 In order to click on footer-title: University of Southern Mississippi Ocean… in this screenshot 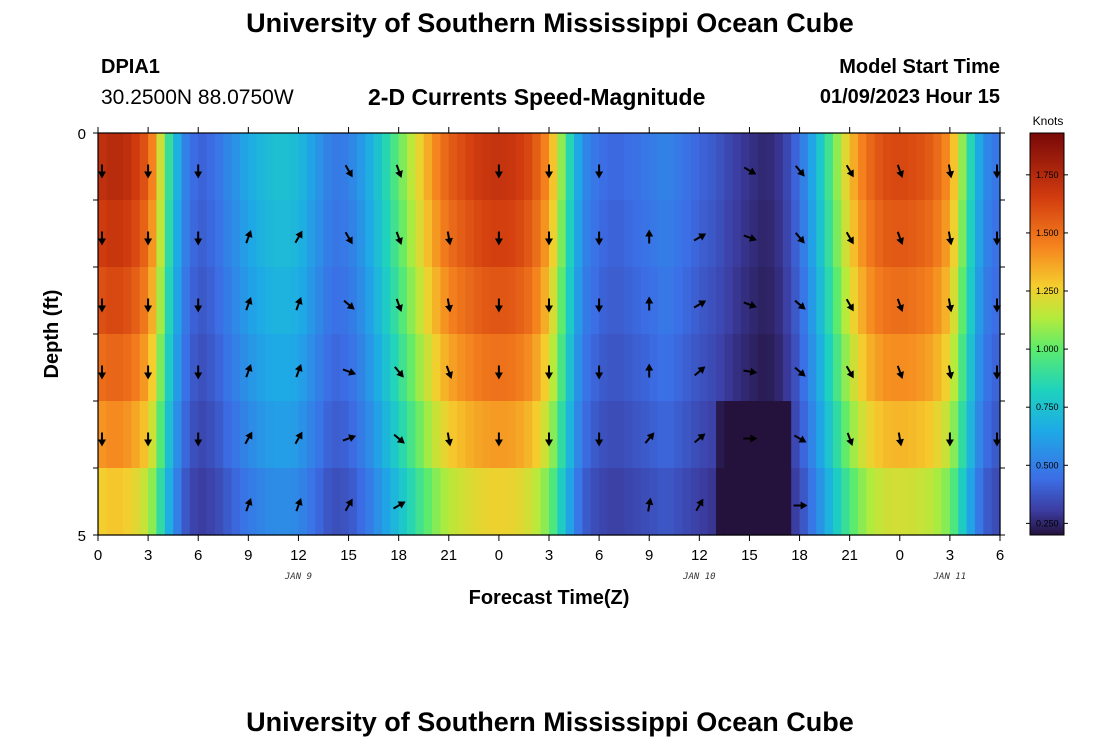, I will do `click(550, 722)`.